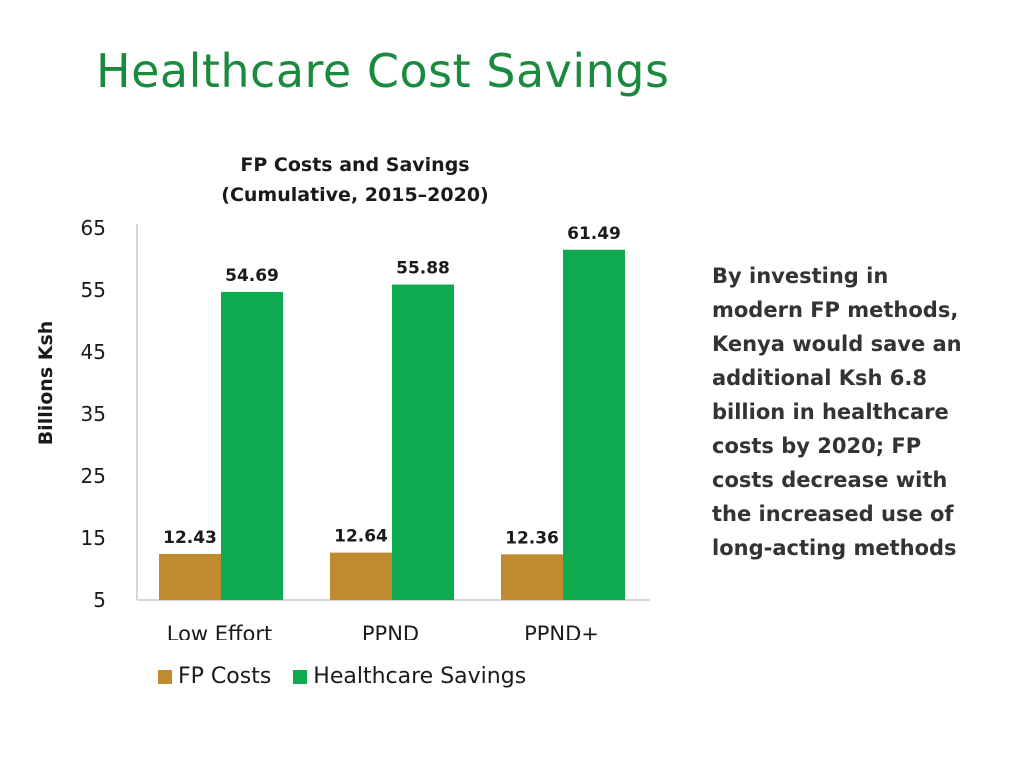 Image resolution: width=1024 pixels, height=768 pixels. Describe the element at coordinates (355, 165) in the screenshot. I see `chart-title-line-1: FP Costs and Savings` at that location.